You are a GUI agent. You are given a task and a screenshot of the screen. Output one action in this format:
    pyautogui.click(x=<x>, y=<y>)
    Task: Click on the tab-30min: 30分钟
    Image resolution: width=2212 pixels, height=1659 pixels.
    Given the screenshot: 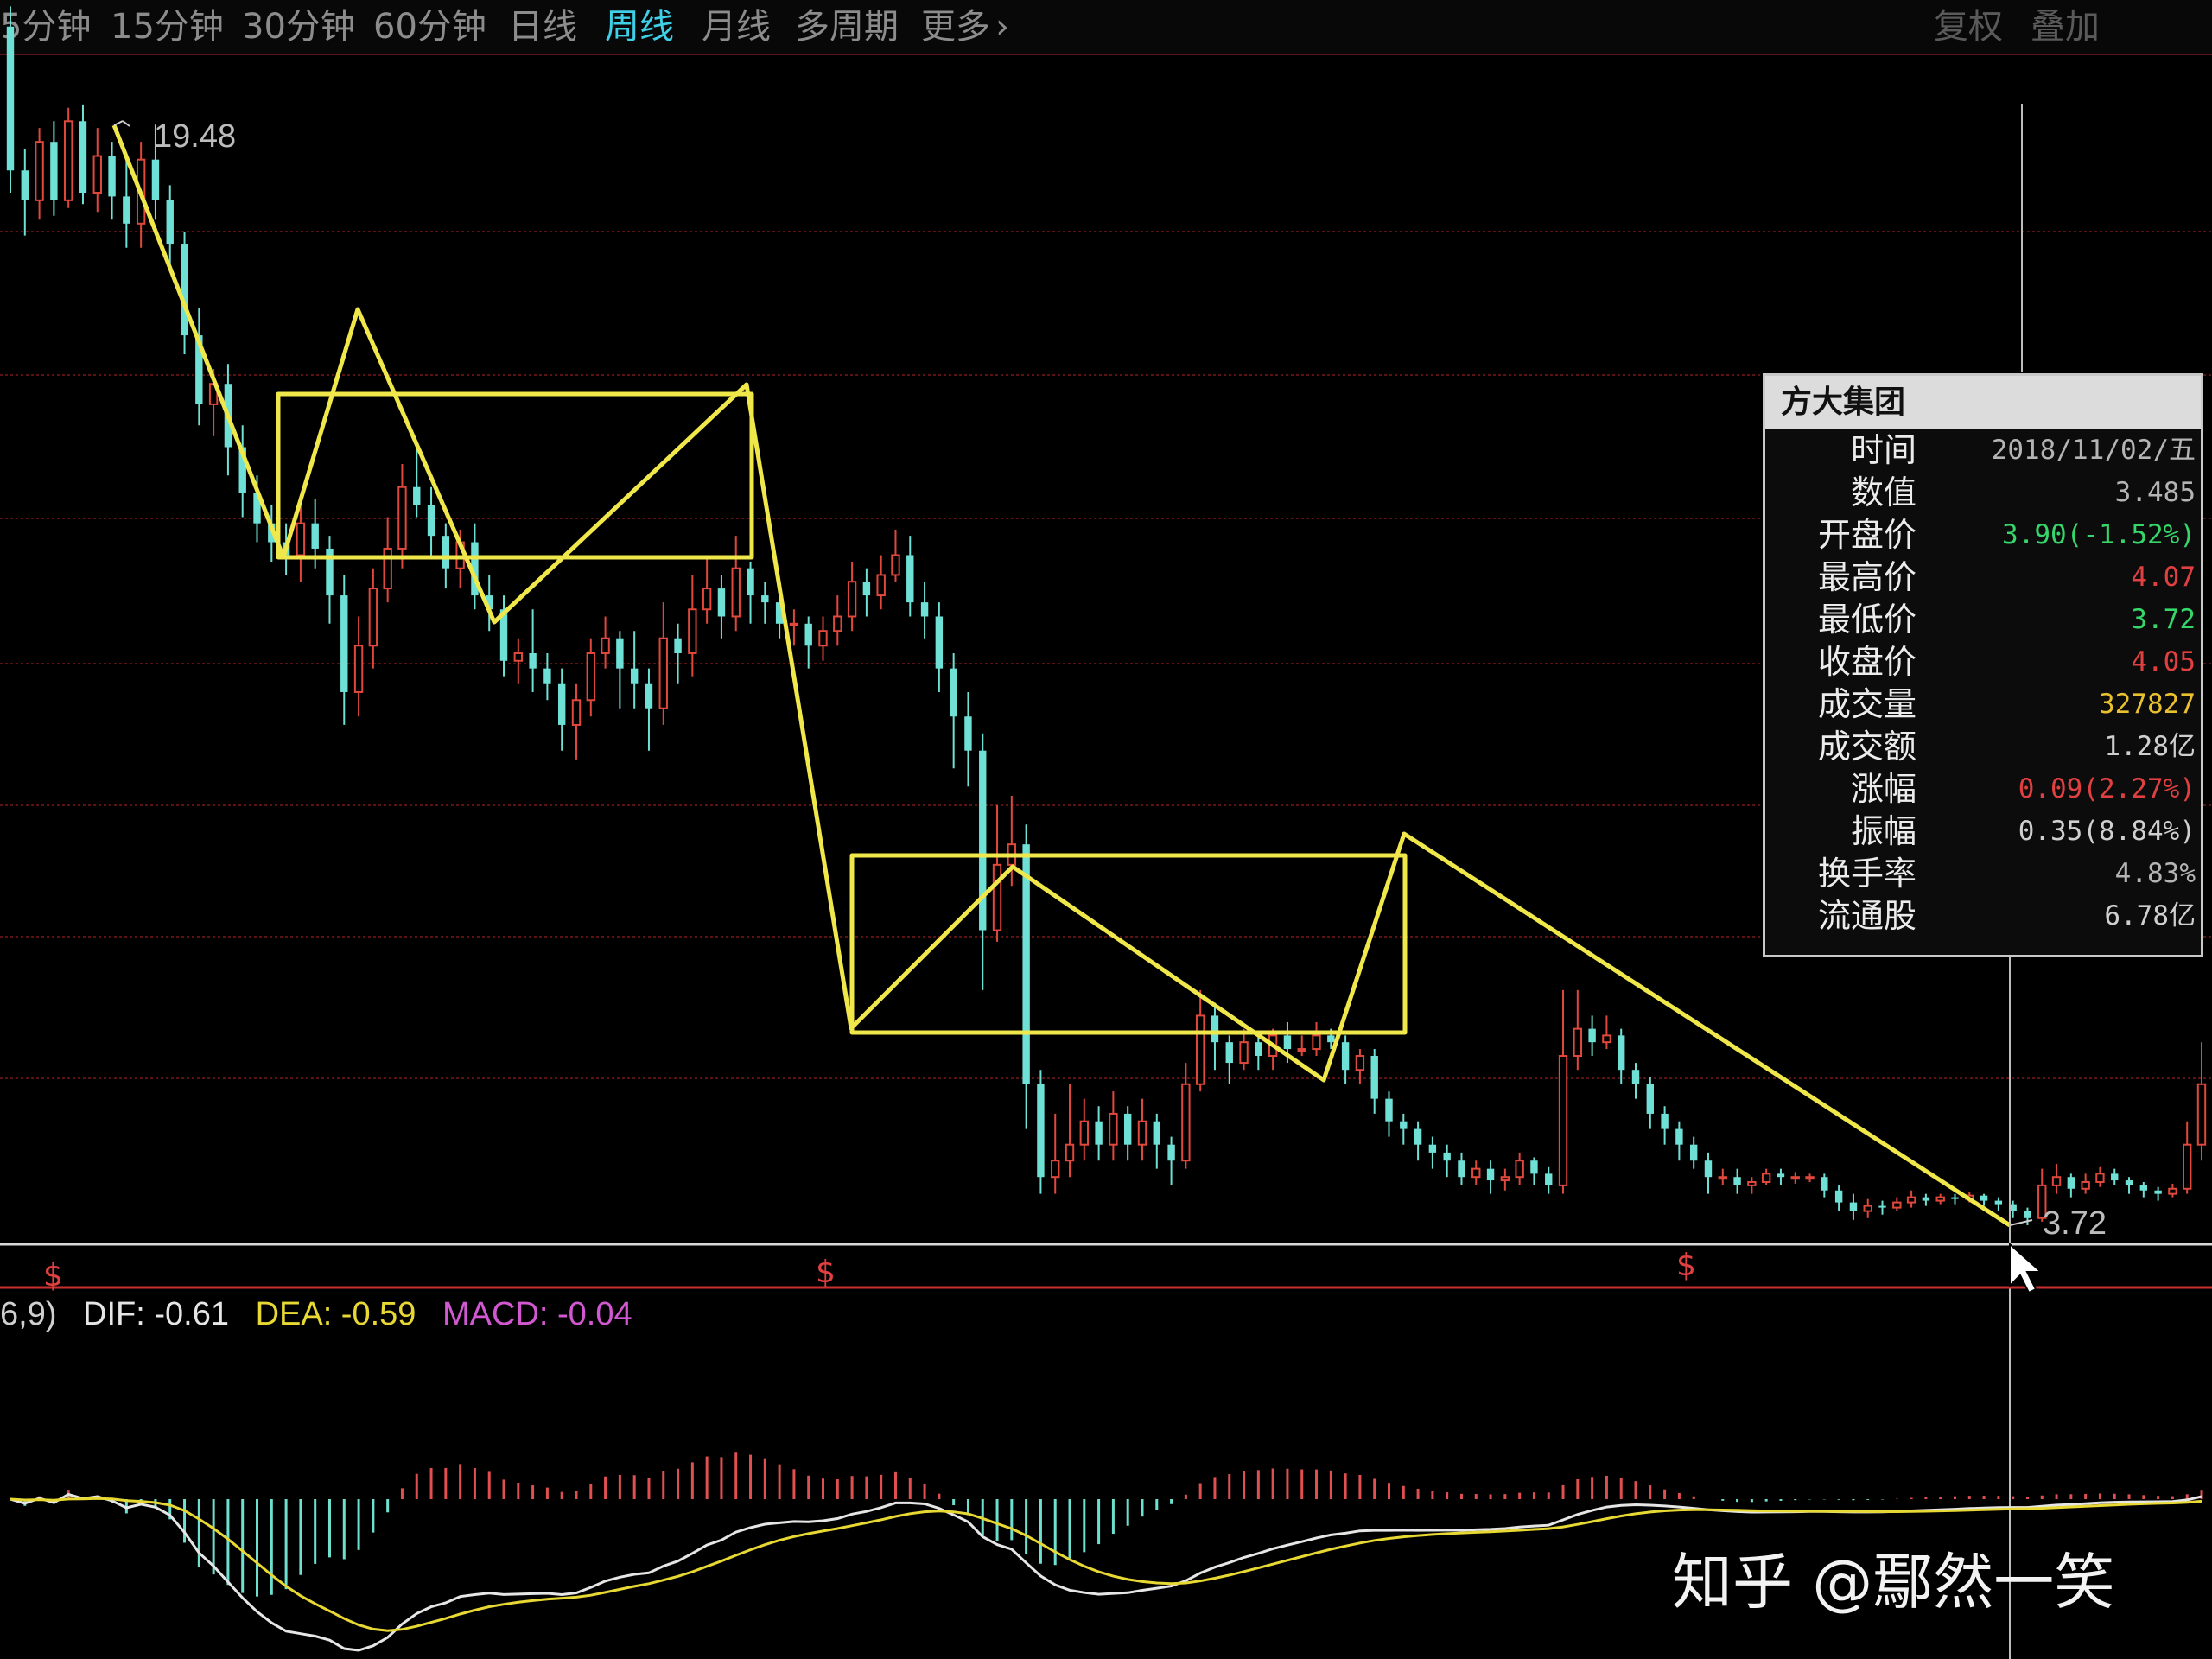 What is the action you would take?
    pyautogui.click(x=298, y=27)
    